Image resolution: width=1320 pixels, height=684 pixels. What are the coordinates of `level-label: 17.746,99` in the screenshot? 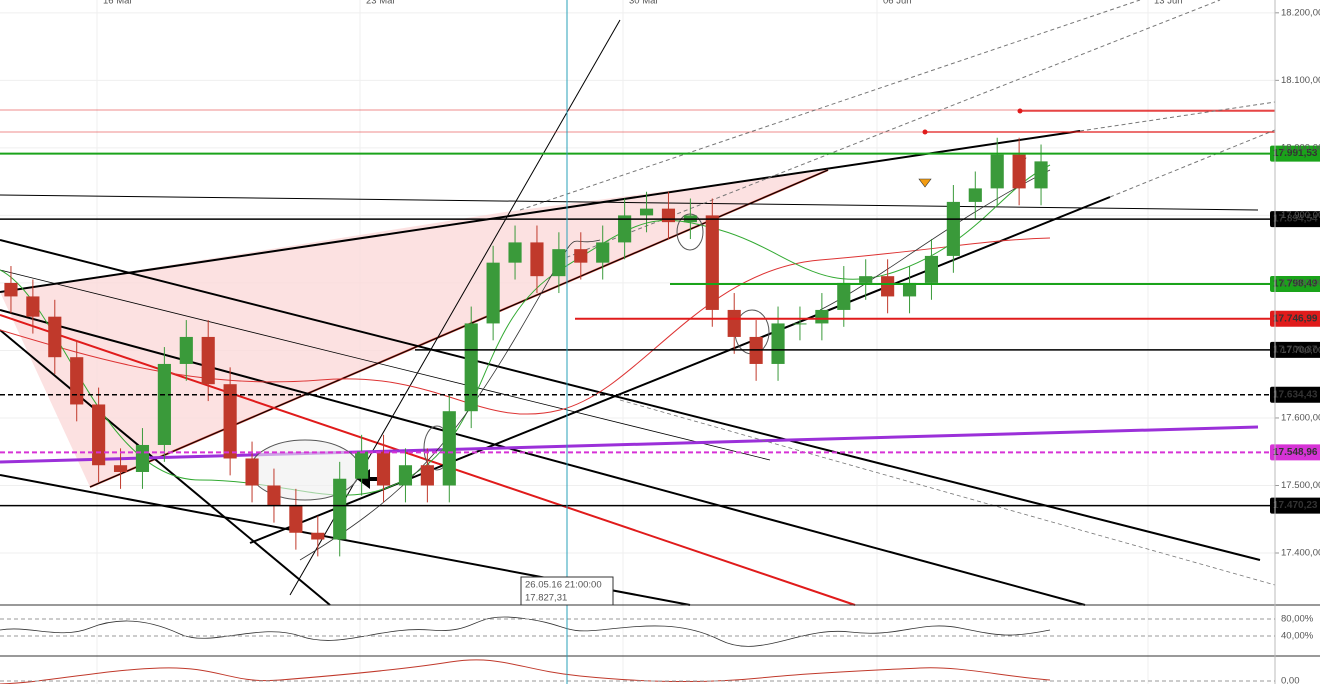 It's located at (1295, 318).